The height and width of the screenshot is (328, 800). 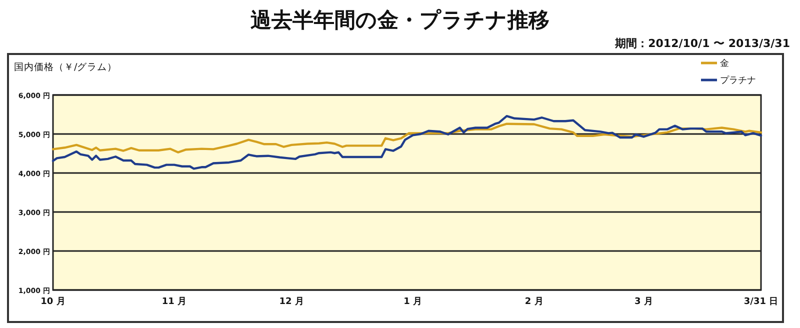 I want to click on x-tick-label: 3/31 日, so click(x=761, y=301).